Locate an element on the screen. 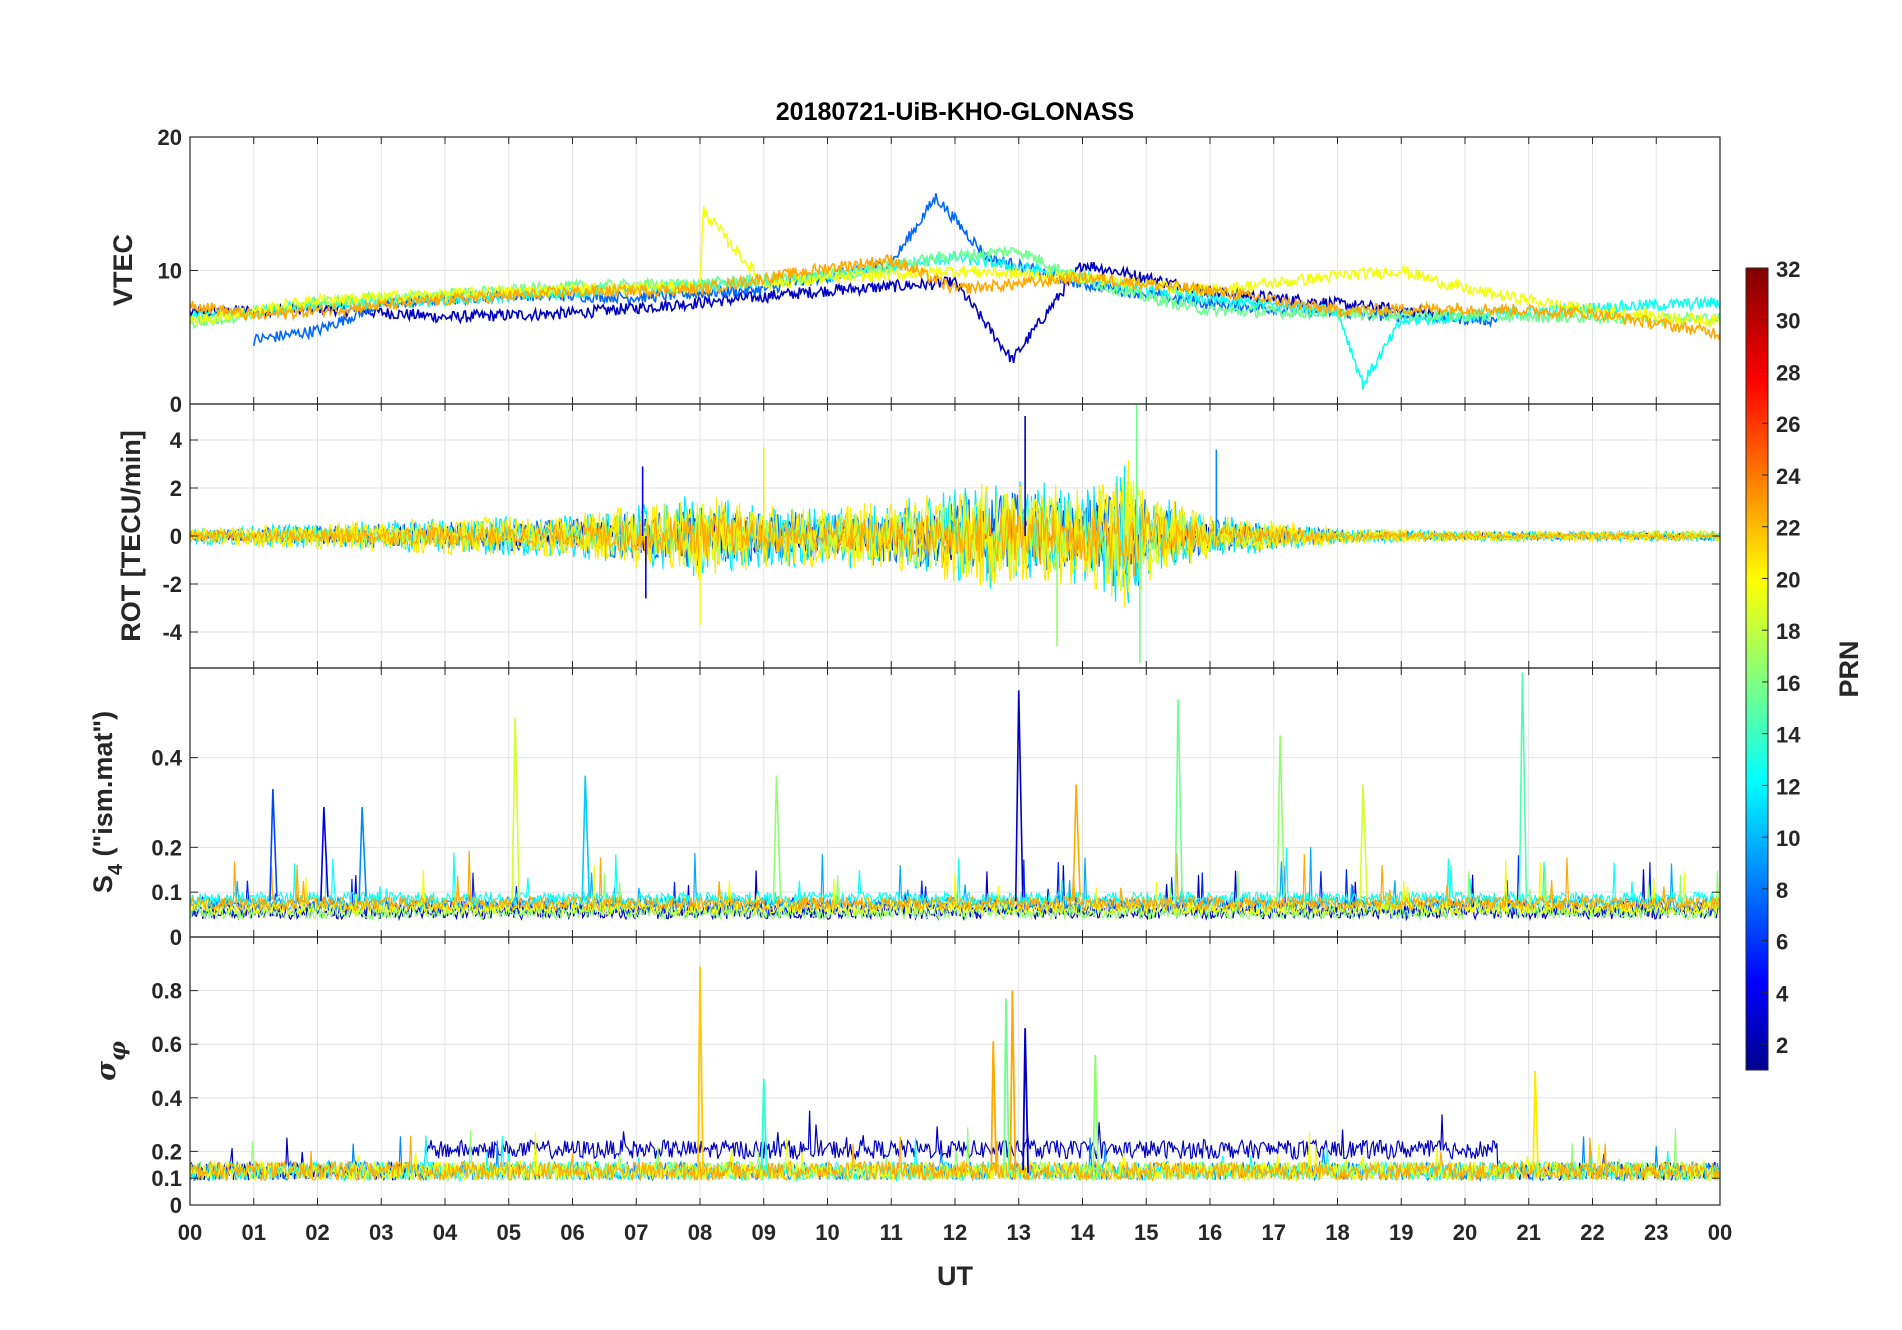 This screenshot has width=1902, height=1330. colorbar-tick-label: 18 is located at coordinates (1788, 631).